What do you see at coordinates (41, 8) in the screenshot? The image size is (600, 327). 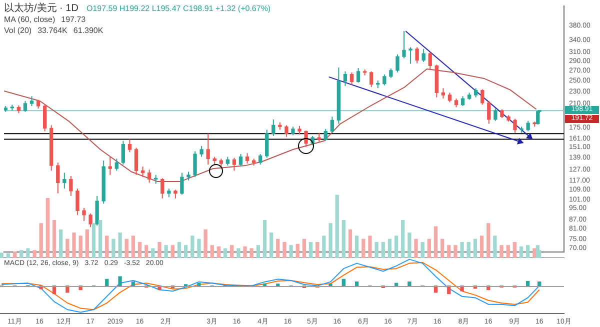 I see `chart-title: 以太坊/美元 · 1D` at bounding box center [41, 8].